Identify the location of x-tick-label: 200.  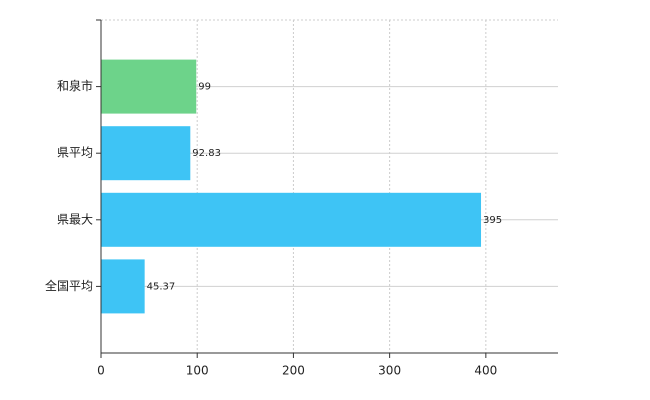
(293, 371).